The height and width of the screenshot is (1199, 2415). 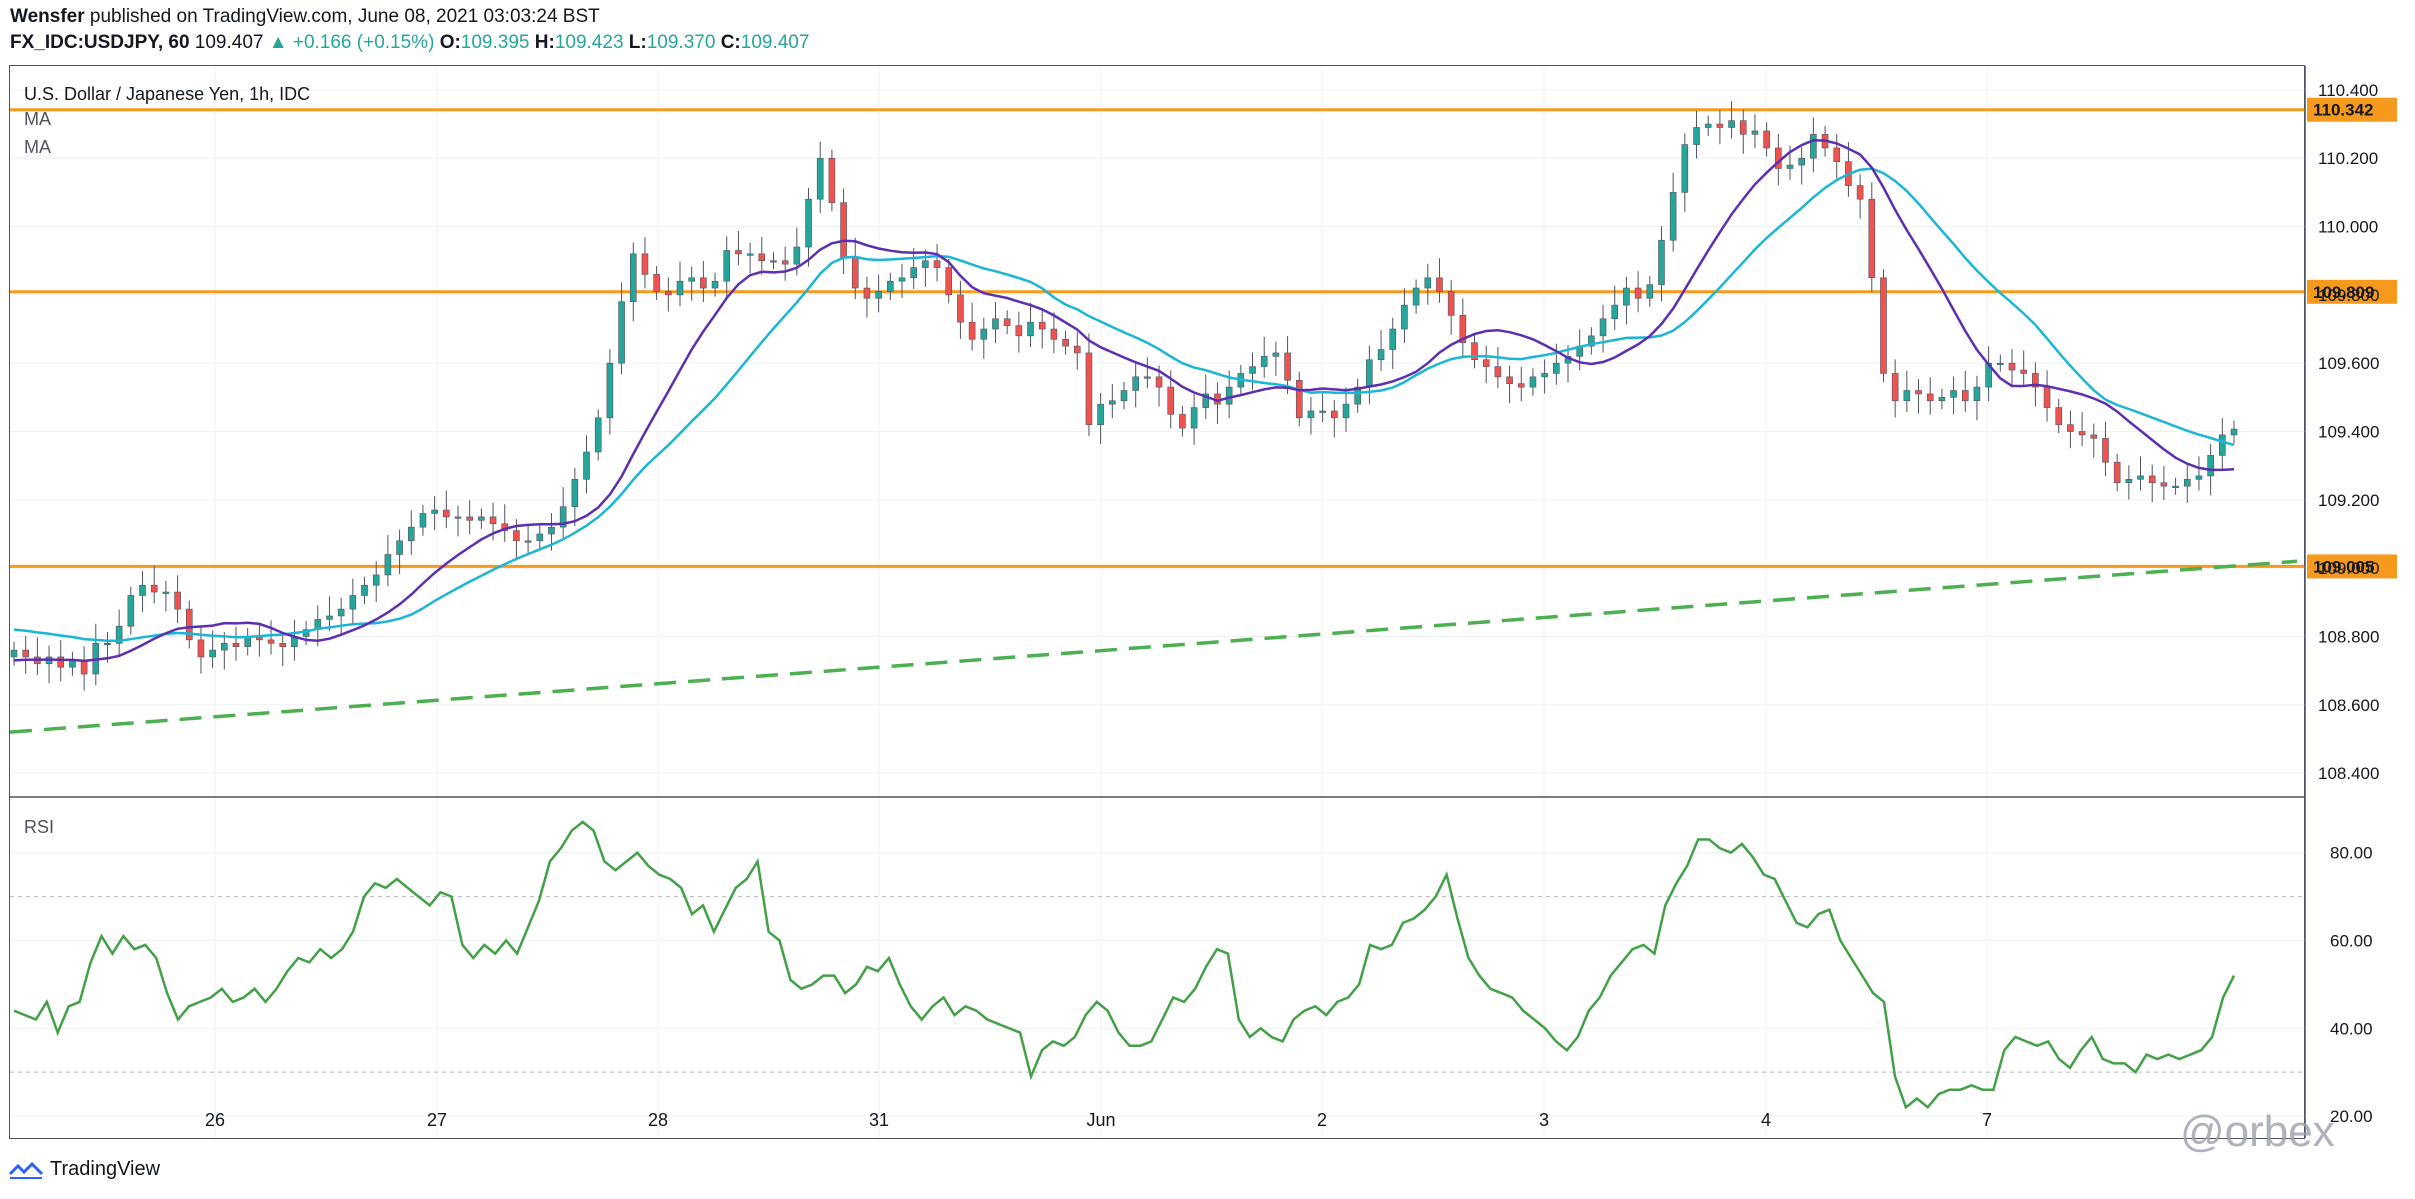 I want to click on trendline-path, so click(x=1153, y=646).